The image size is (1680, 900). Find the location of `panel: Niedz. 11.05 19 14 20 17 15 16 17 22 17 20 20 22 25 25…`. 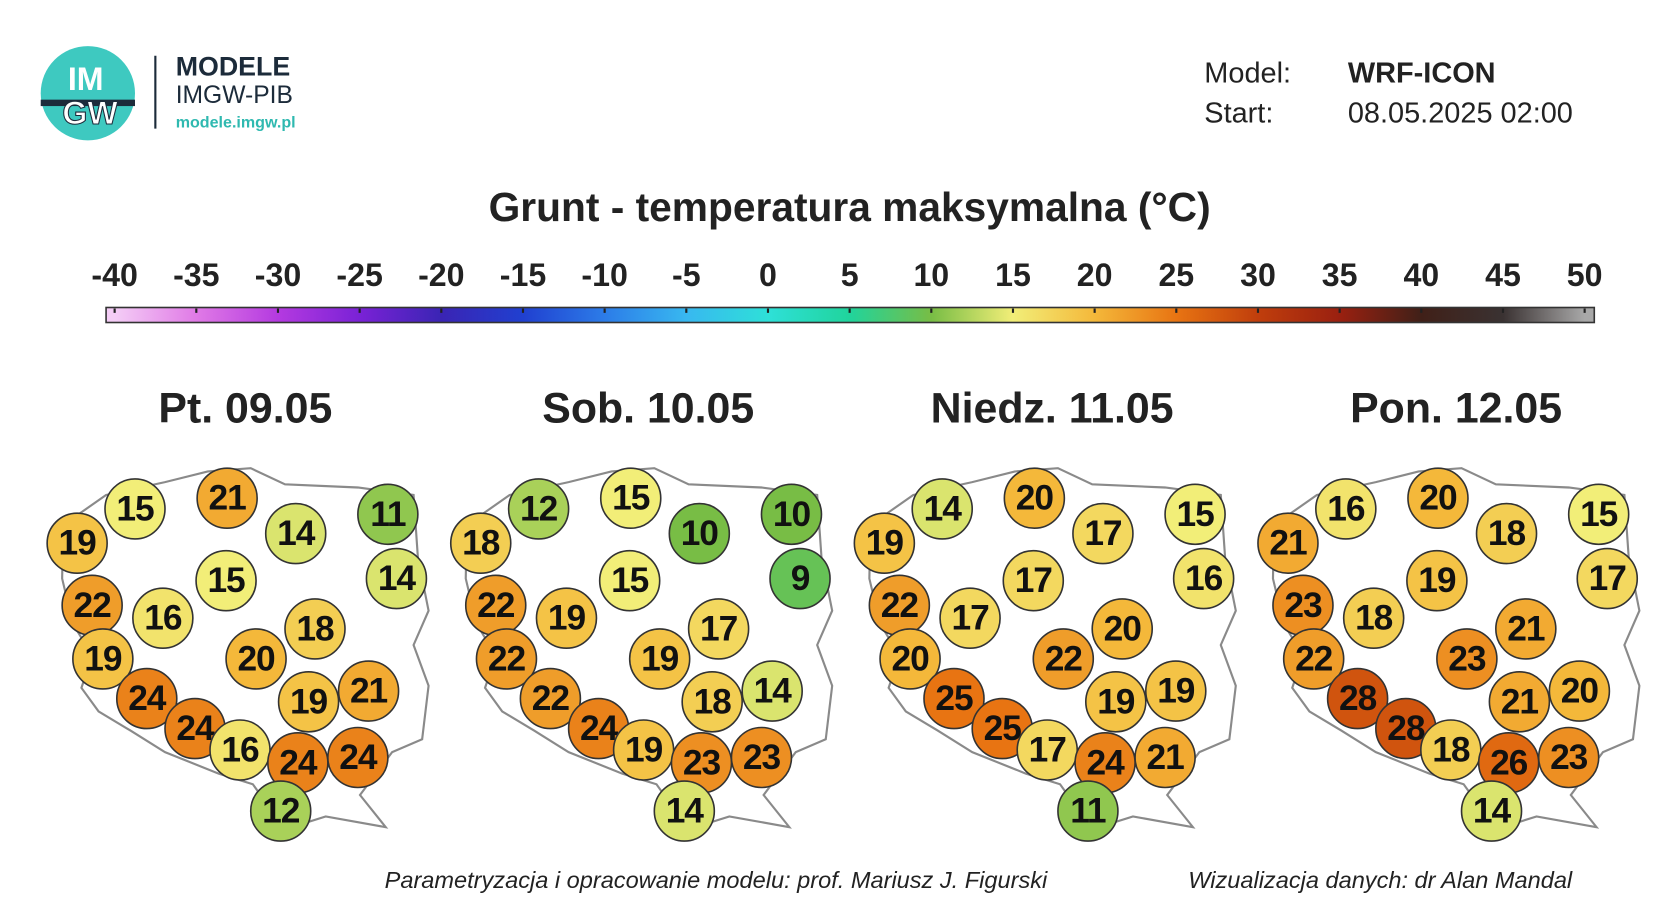

panel: Niedz. 11.05 19 14 20 17 15 16 17 22 17 20 20 22 25 25… is located at coordinates (1045, 613).